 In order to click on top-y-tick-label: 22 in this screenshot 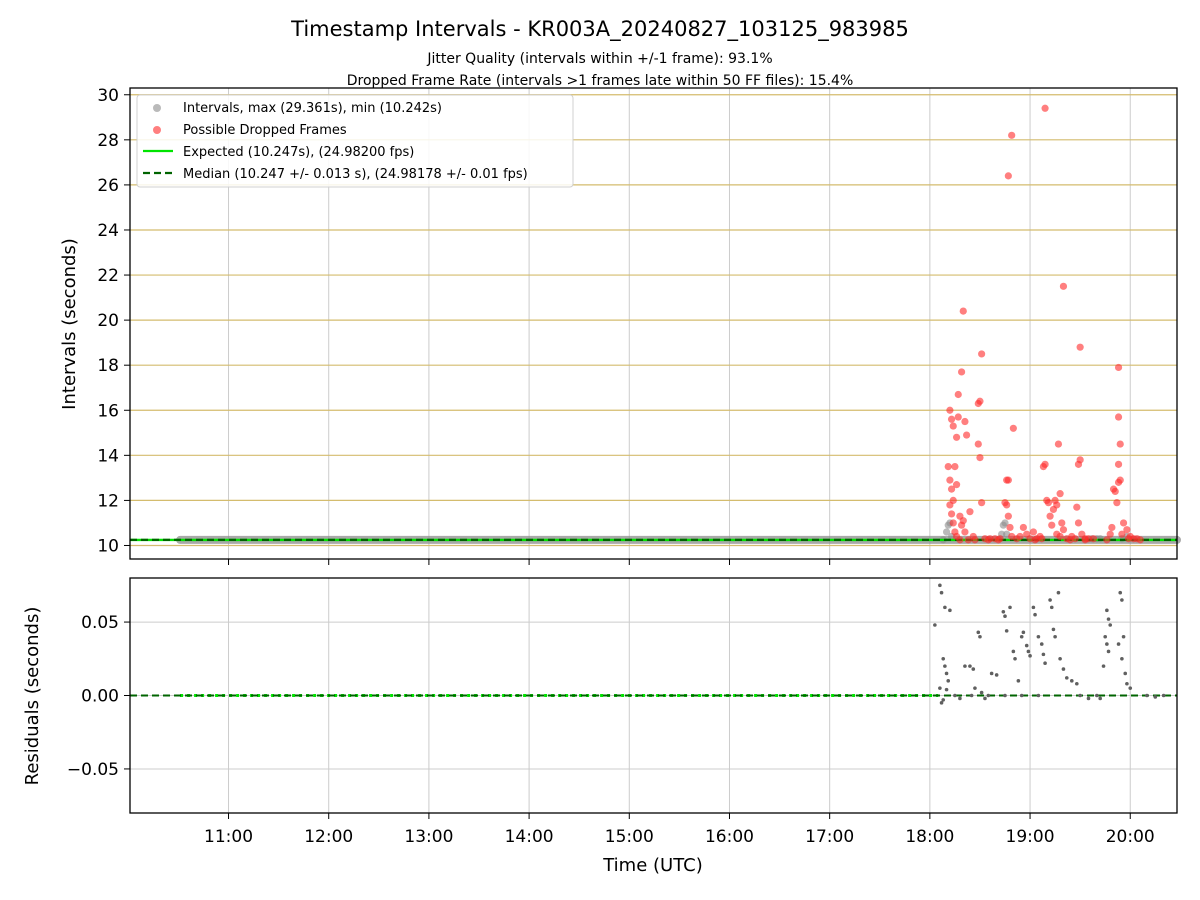, I will do `click(108, 276)`.